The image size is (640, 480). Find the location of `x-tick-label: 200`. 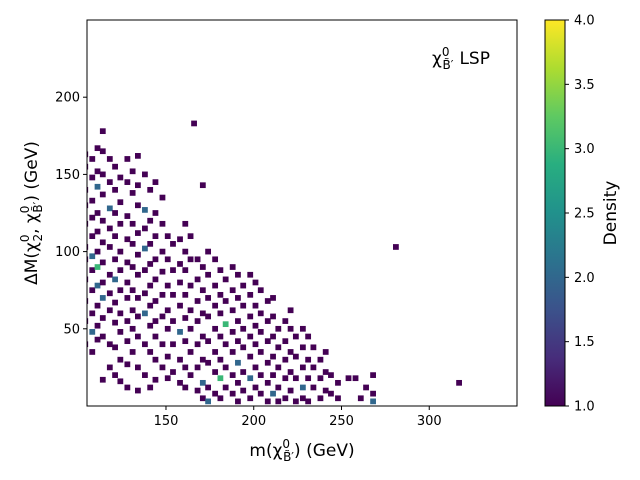

x-tick-label: 200 is located at coordinates (253, 421).